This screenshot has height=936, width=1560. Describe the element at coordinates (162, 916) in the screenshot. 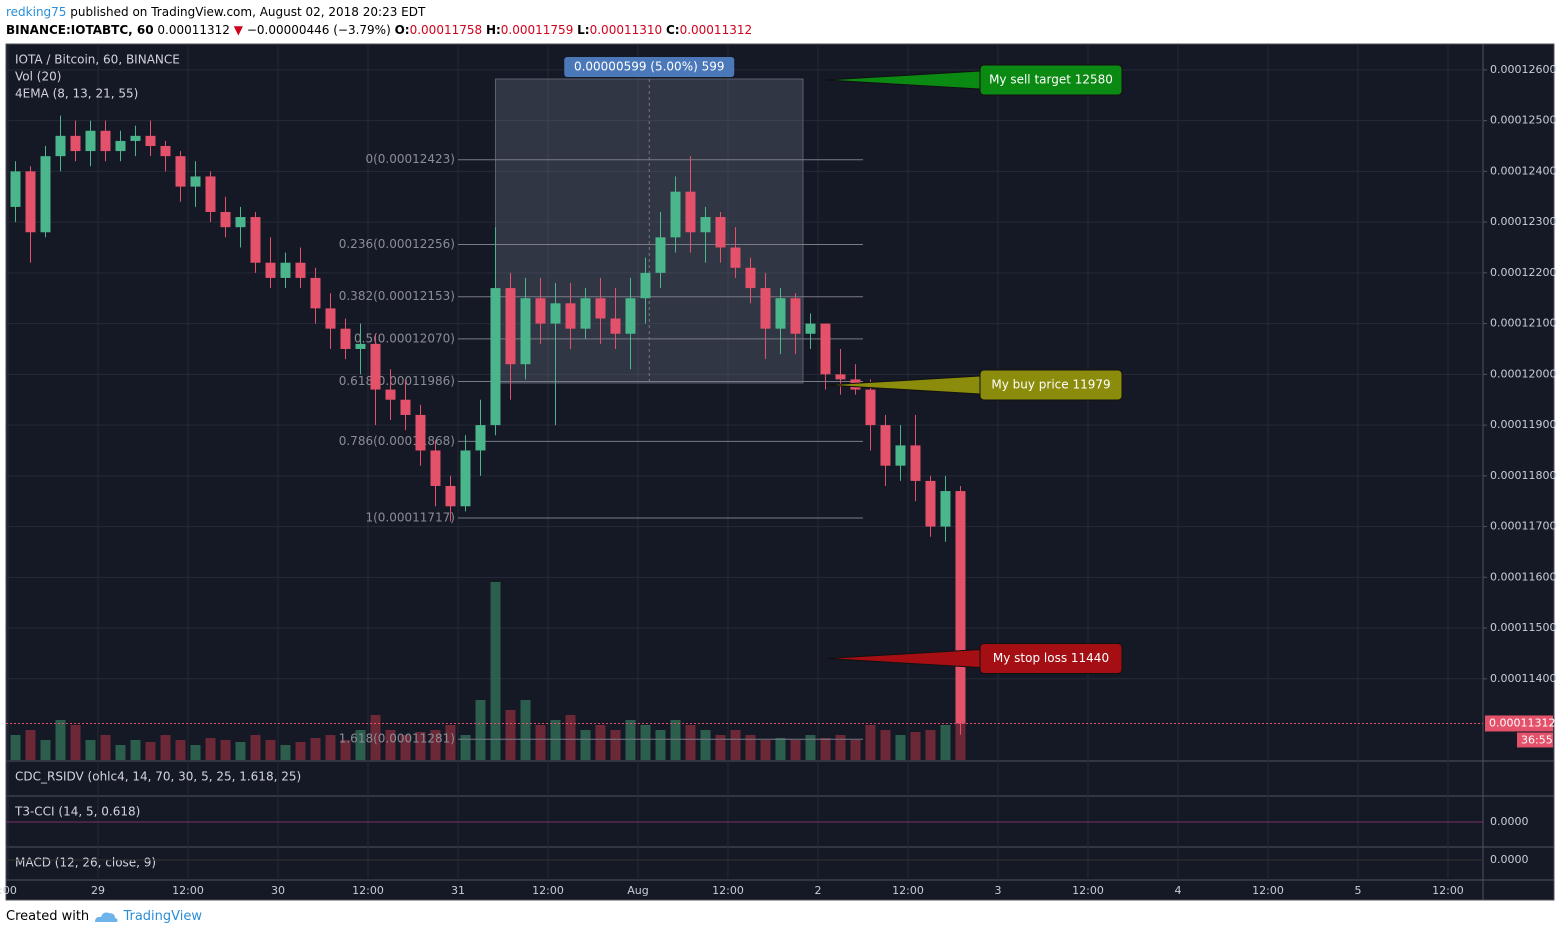

I see `brand: TradingView` at that location.